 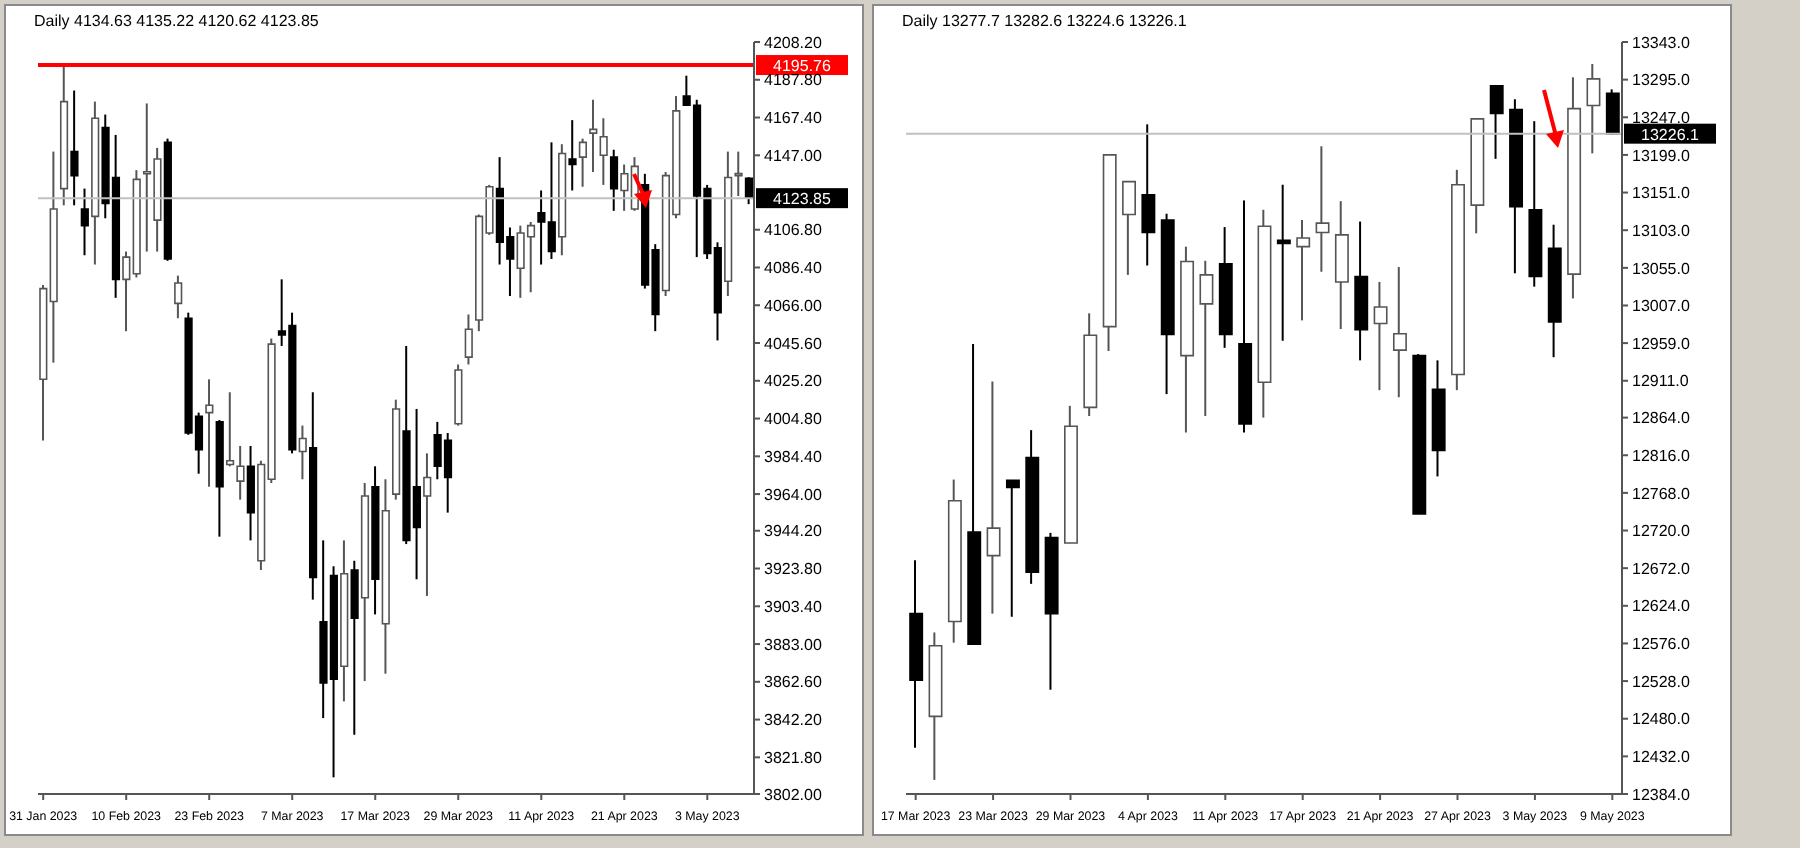 I want to click on y-tick-label: 3984.40, so click(x=793, y=457).